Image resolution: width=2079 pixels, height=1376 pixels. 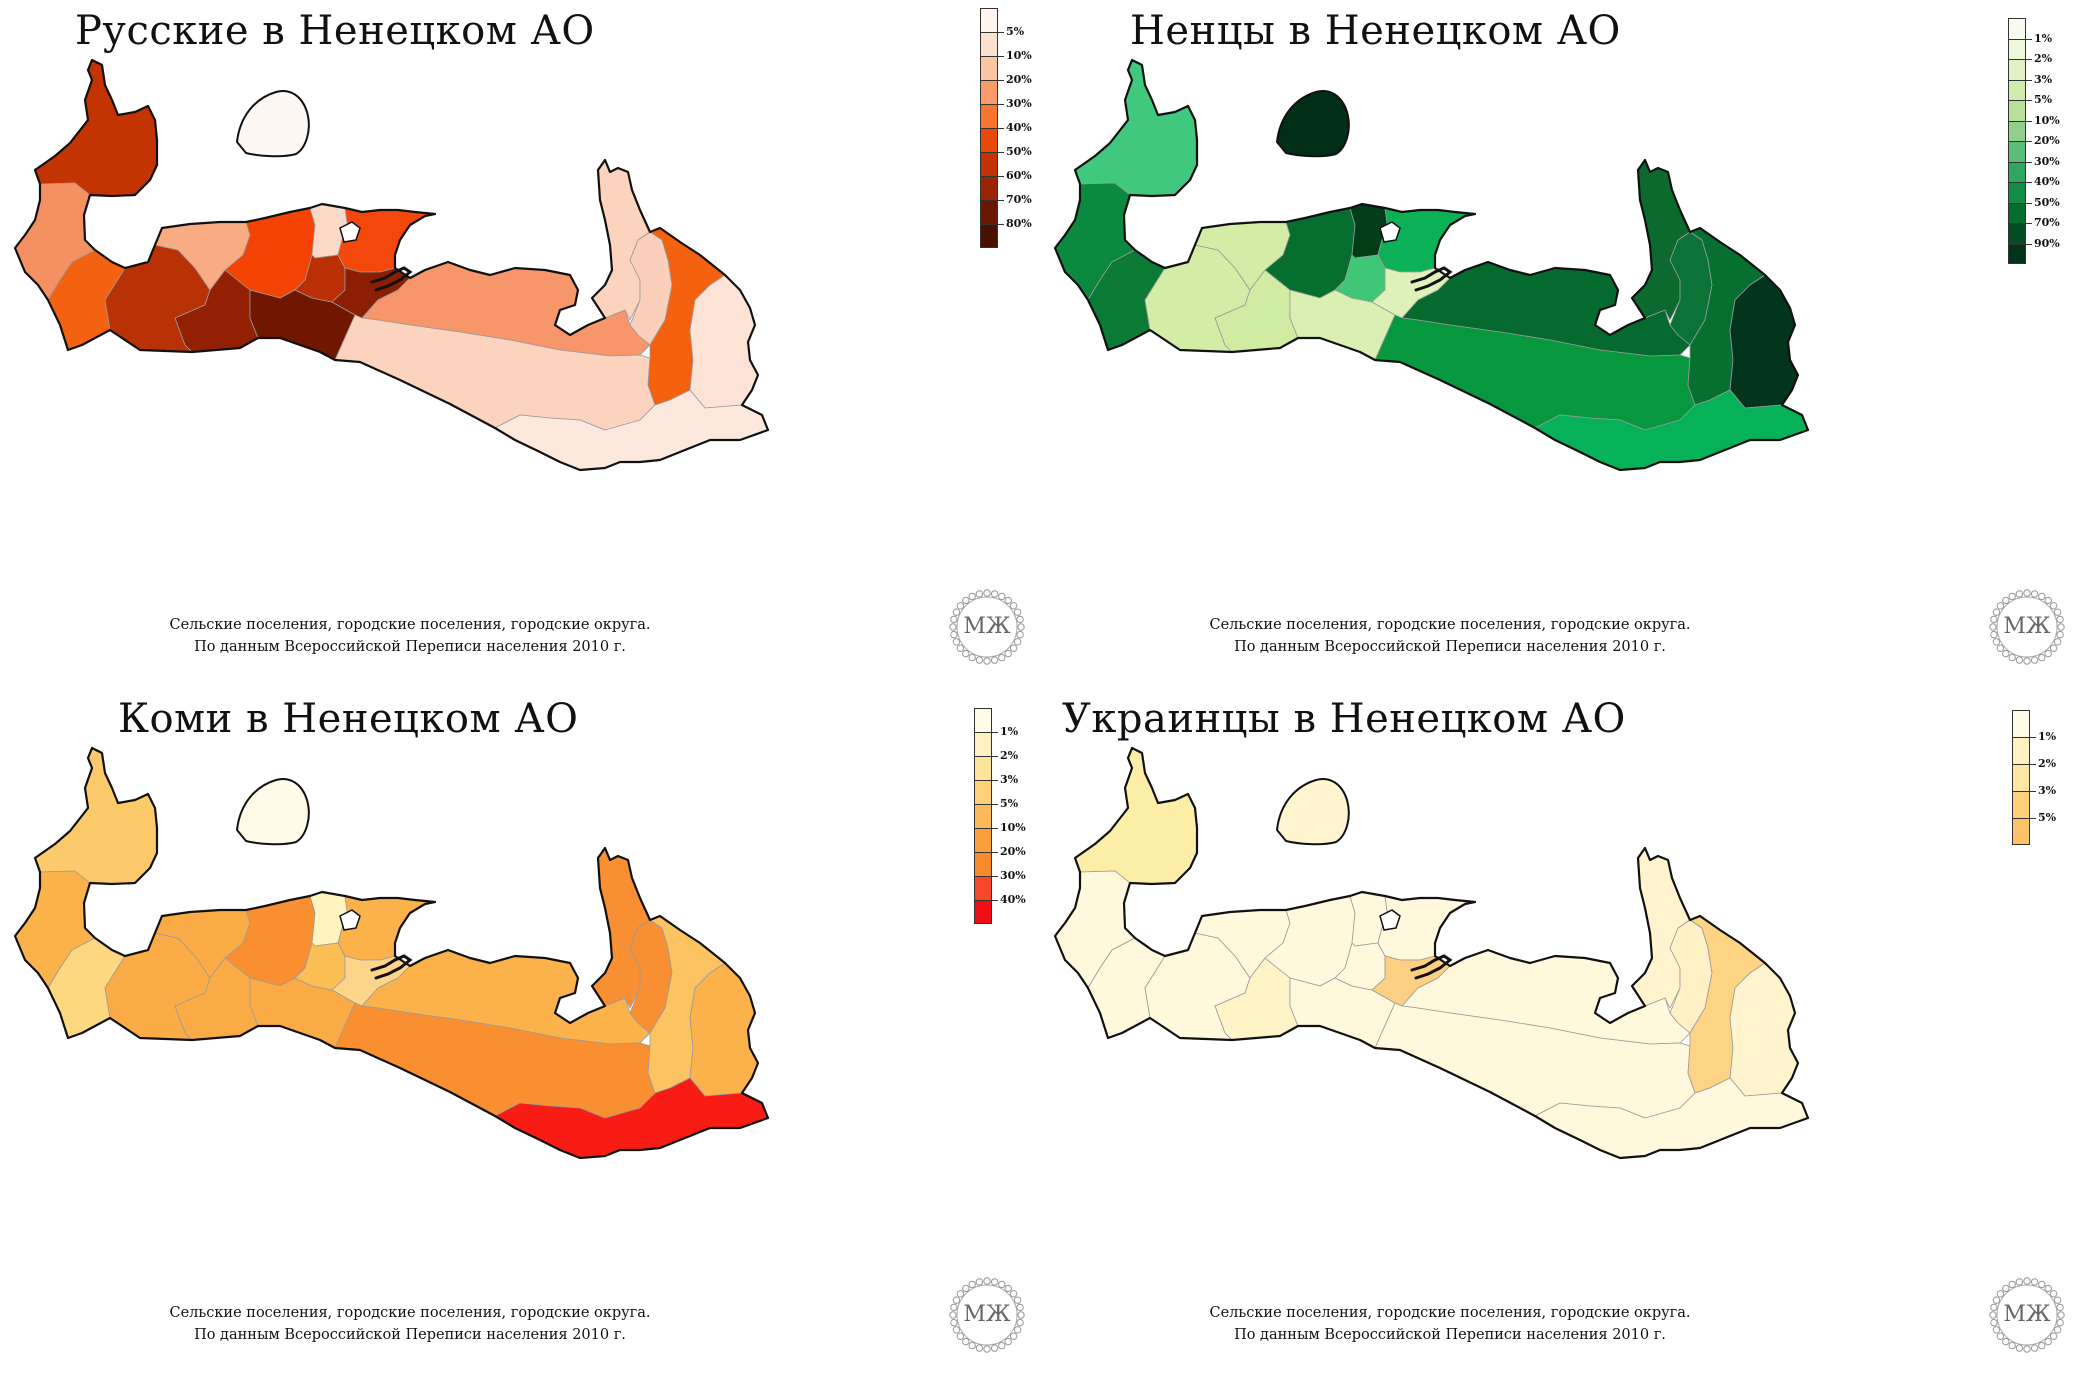 I want to click on legend-label: 60%, so click(x=1019, y=175).